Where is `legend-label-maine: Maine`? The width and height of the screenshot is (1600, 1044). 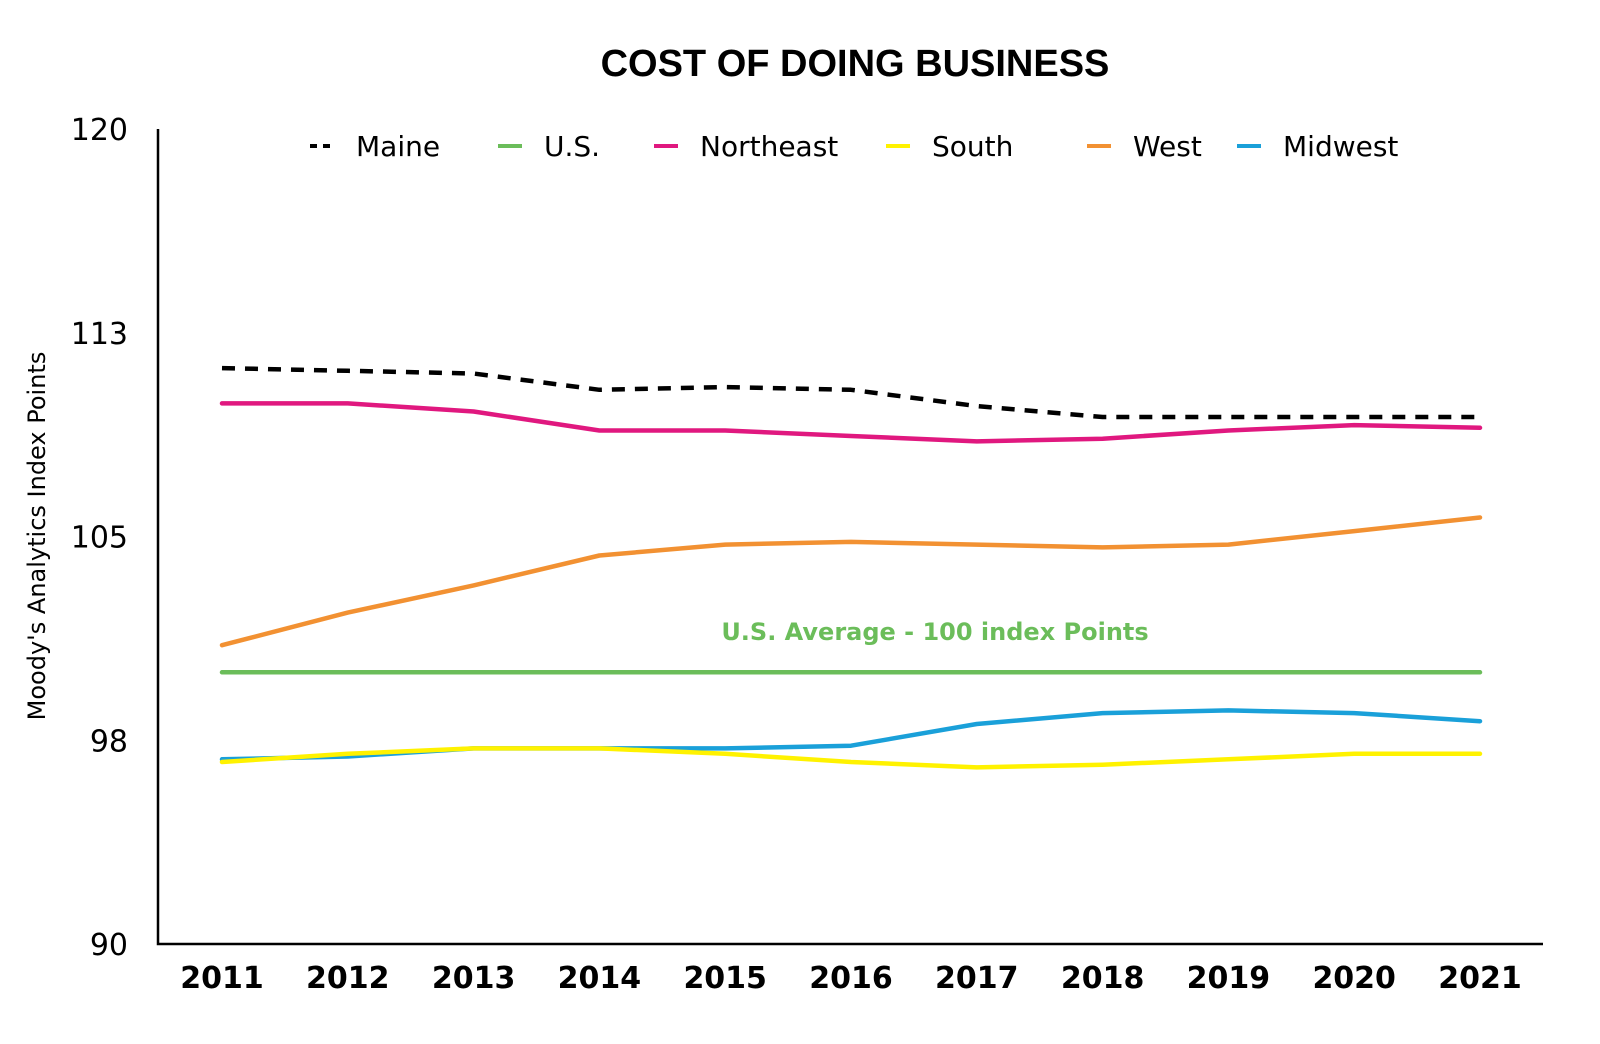
legend-label-maine: Maine is located at coordinates (398, 146).